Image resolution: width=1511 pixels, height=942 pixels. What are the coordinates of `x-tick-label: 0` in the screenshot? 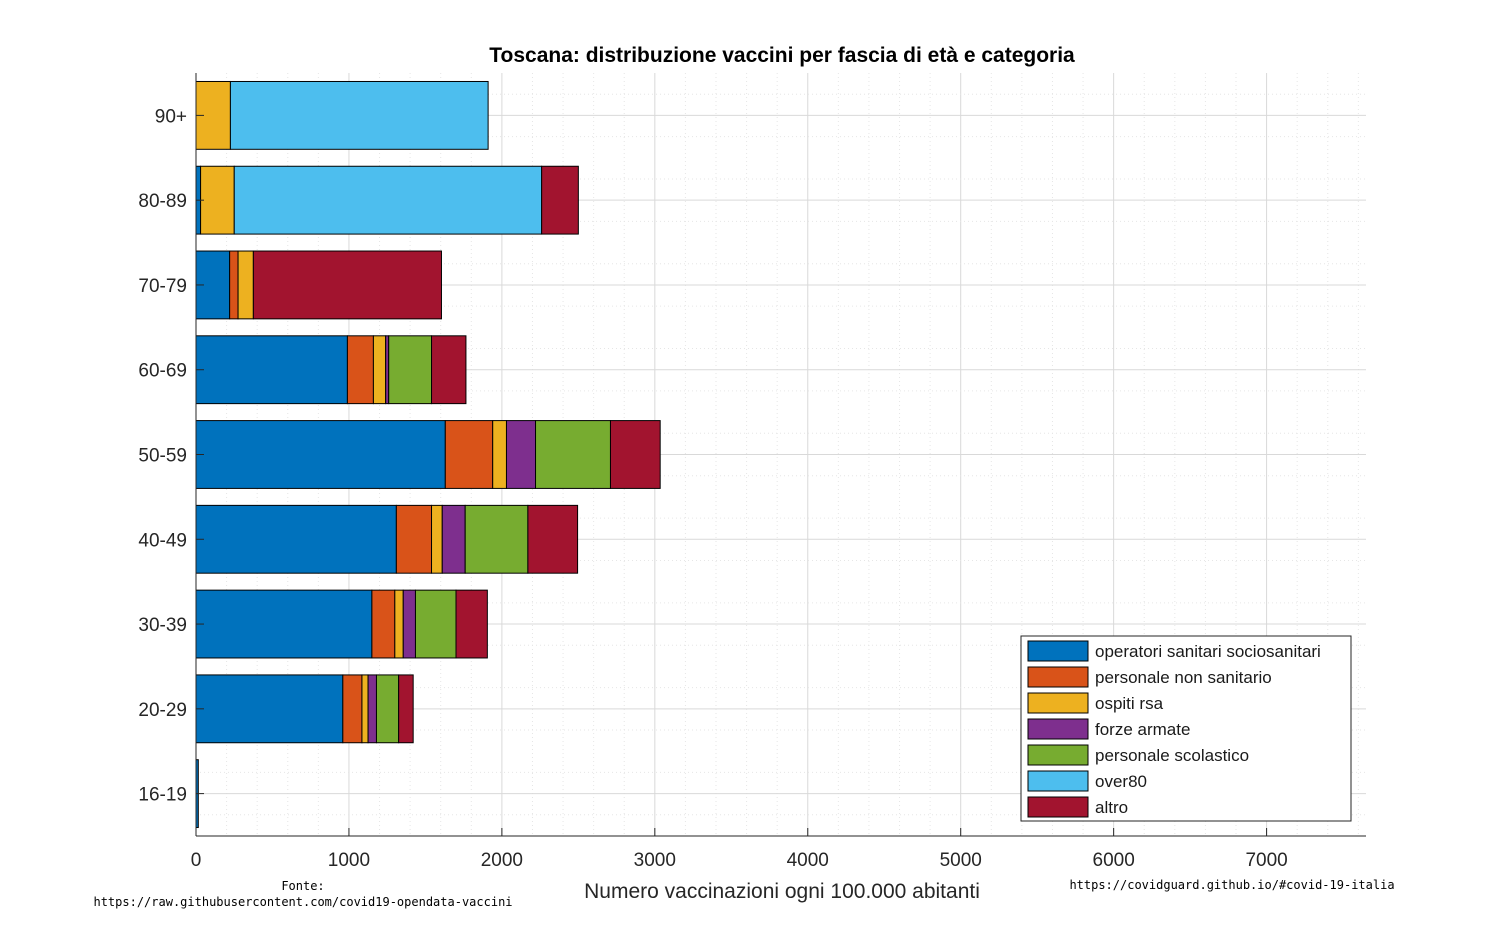 It's located at (196, 860).